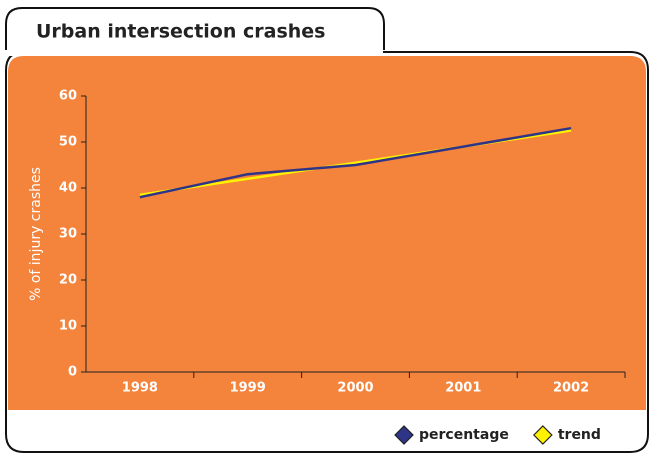 The width and height of the screenshot is (653, 458). What do you see at coordinates (140, 388) in the screenshot?
I see `x-tick-label: 1998` at bounding box center [140, 388].